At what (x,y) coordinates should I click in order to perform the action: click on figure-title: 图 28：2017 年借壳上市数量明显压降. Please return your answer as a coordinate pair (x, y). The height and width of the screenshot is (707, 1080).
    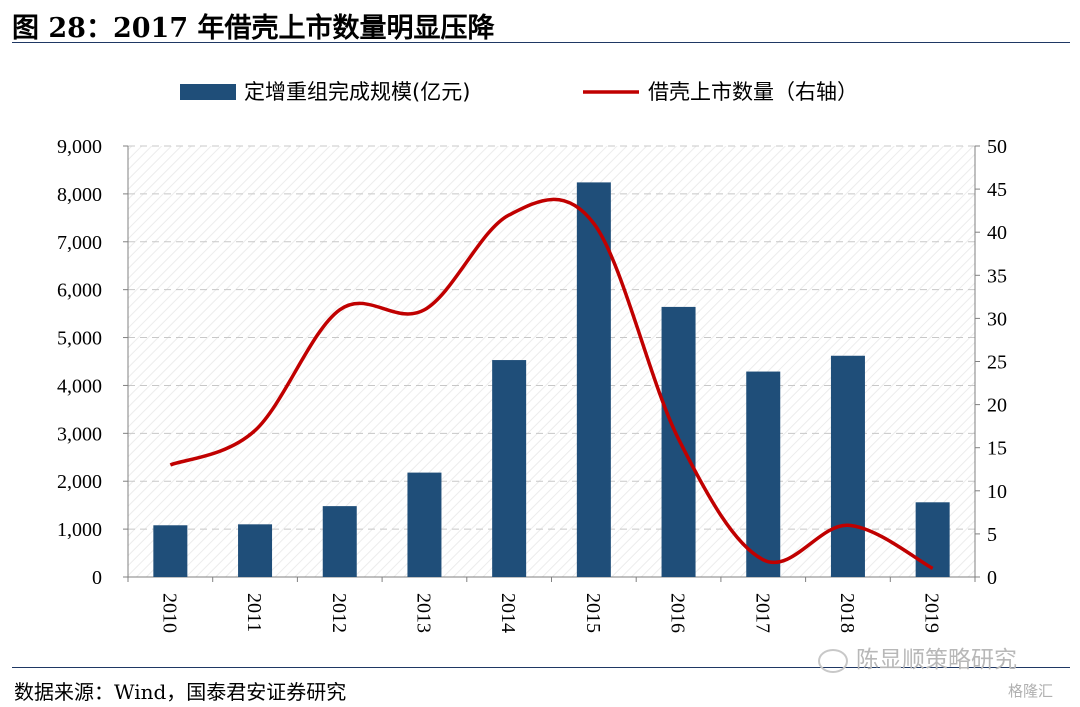
    Looking at the image, I should click on (253, 28).